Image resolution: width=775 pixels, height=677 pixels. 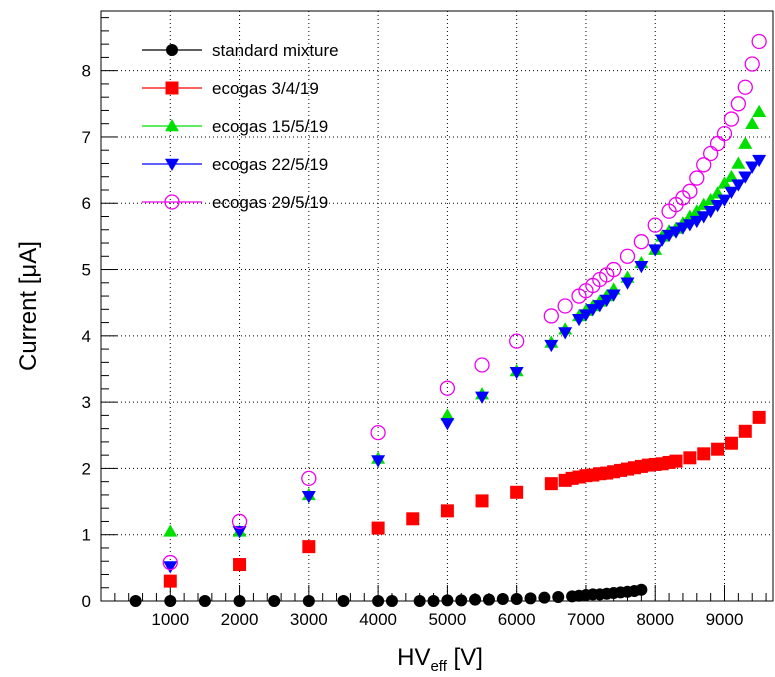 I want to click on legend-label: ecogas 22/5/19, so click(x=270, y=164).